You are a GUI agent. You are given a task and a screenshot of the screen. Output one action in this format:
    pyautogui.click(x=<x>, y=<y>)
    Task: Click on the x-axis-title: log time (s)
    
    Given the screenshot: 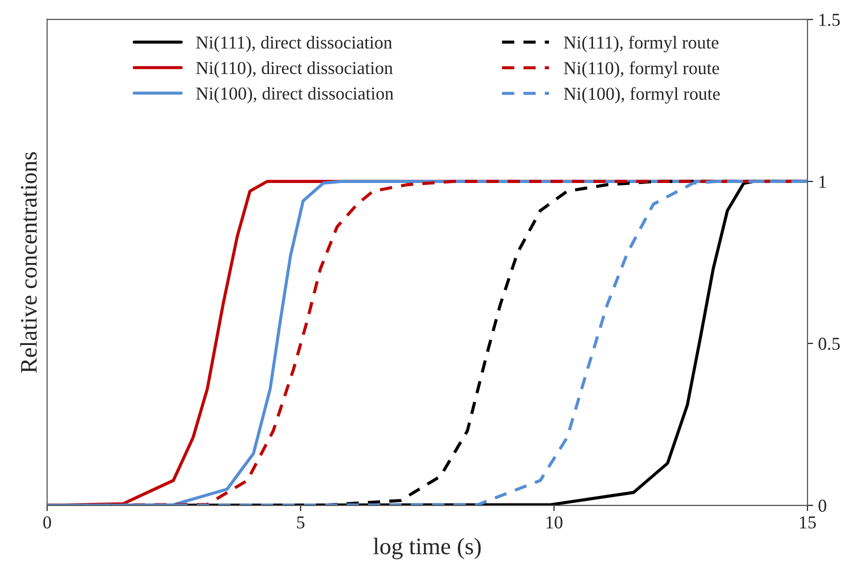 What is the action you would take?
    pyautogui.click(x=427, y=549)
    